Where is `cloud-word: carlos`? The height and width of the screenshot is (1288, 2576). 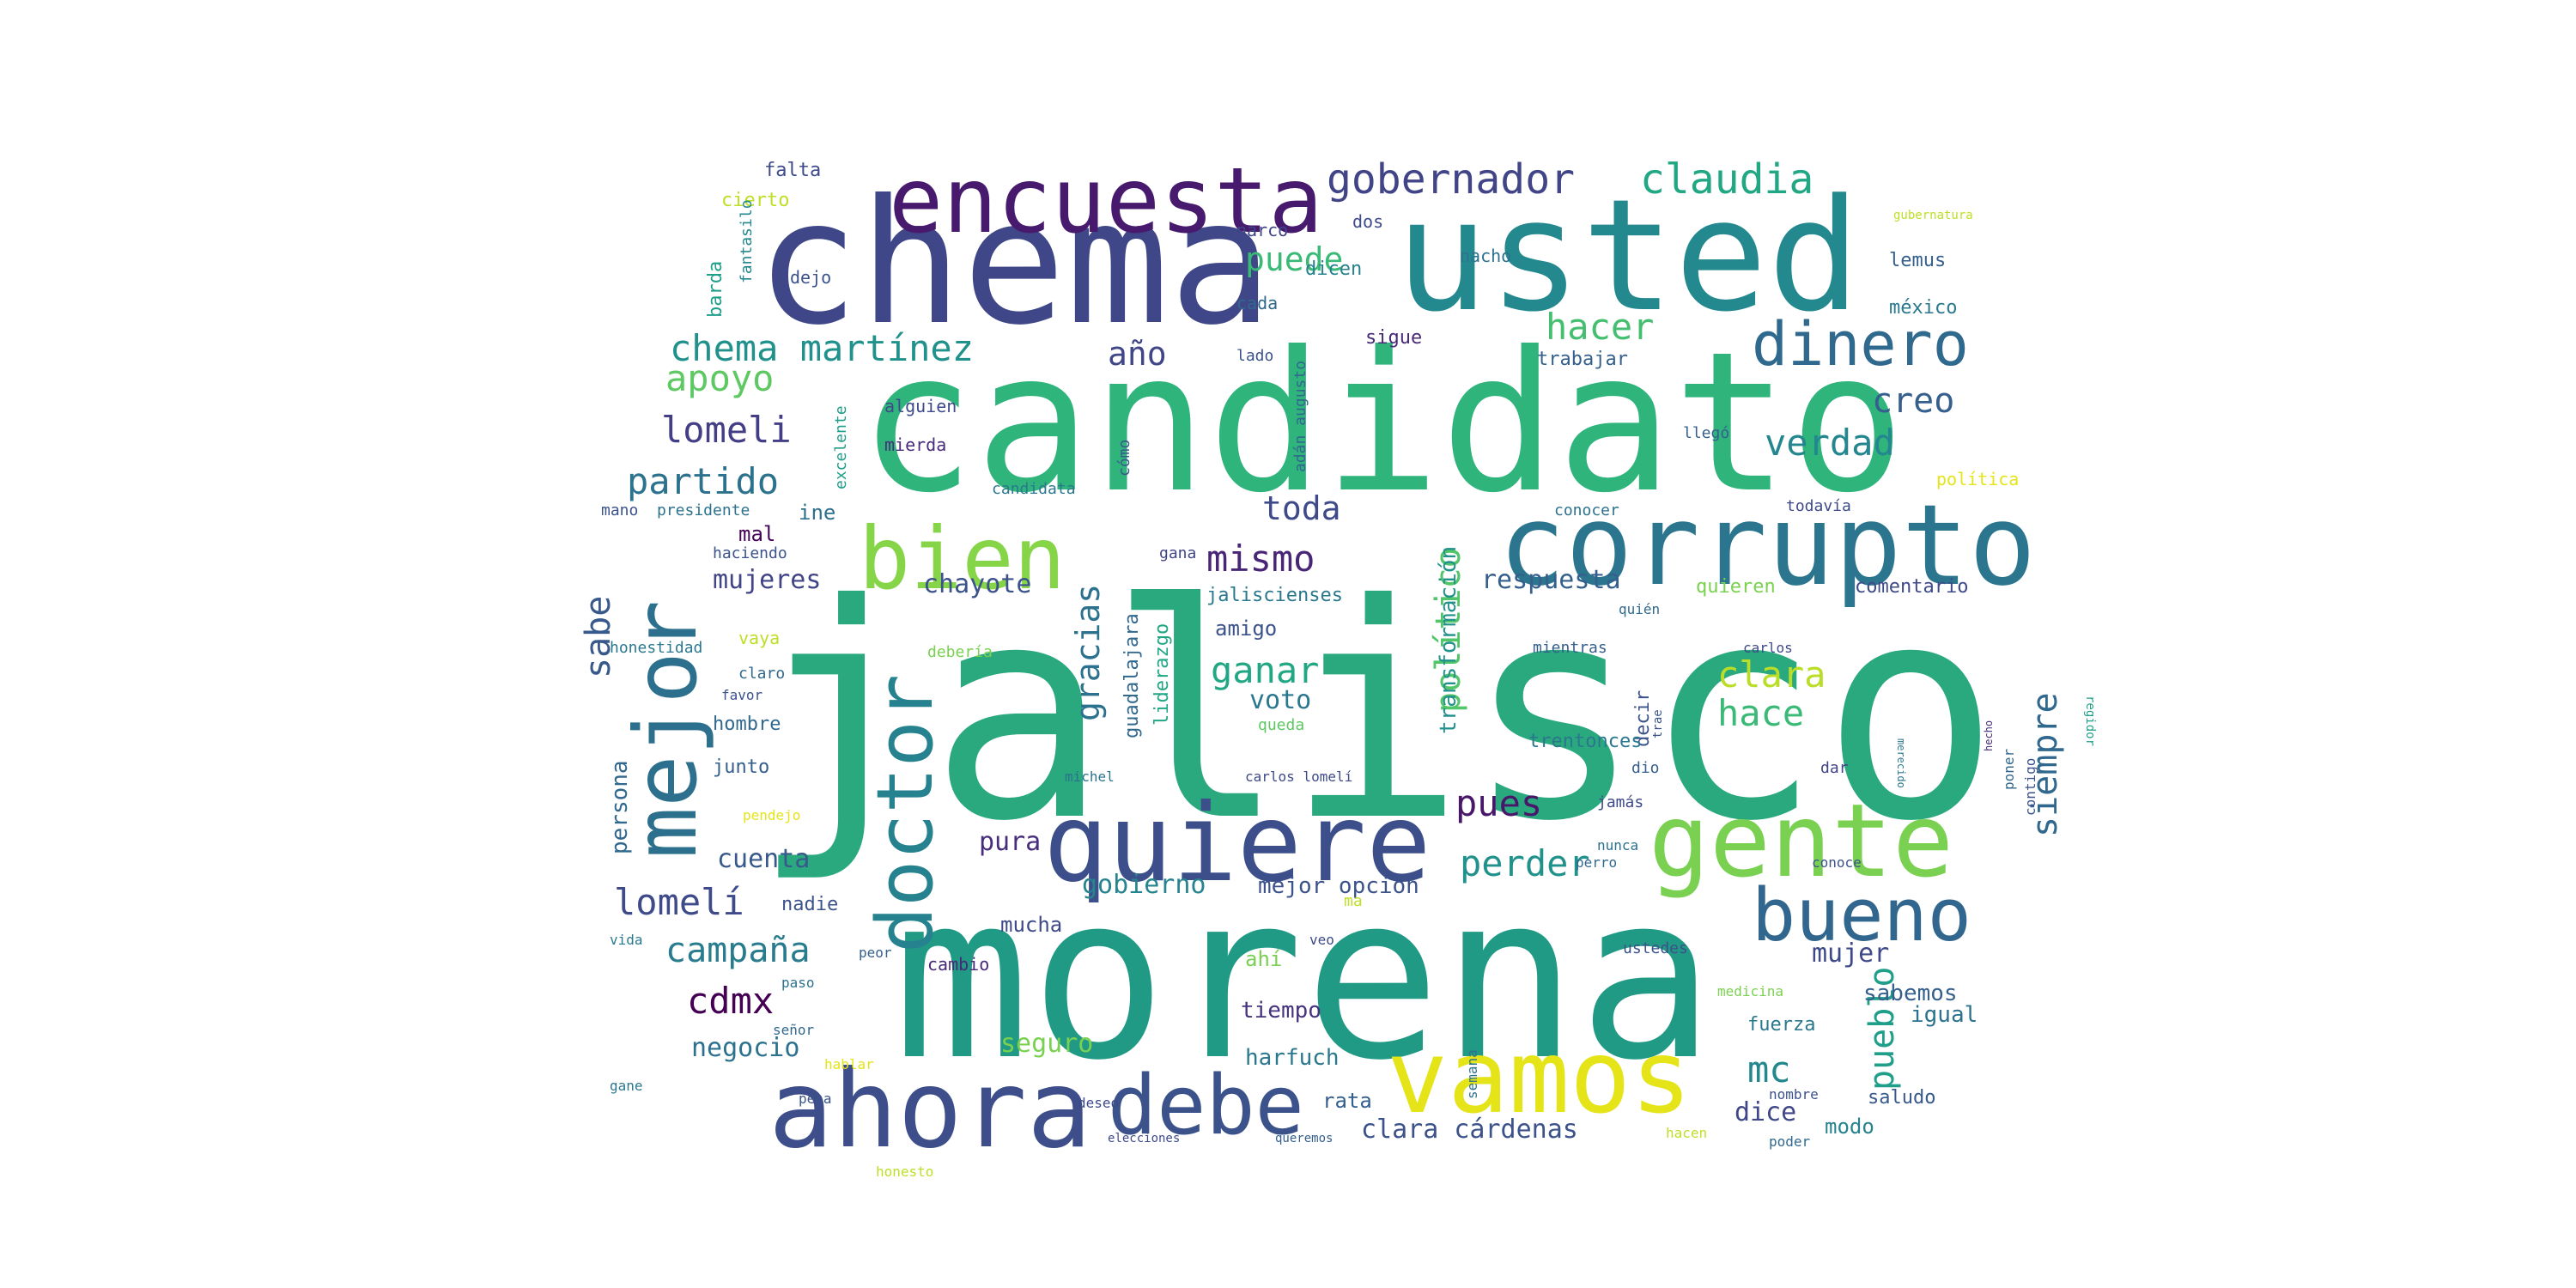 cloud-word: carlos is located at coordinates (1768, 648).